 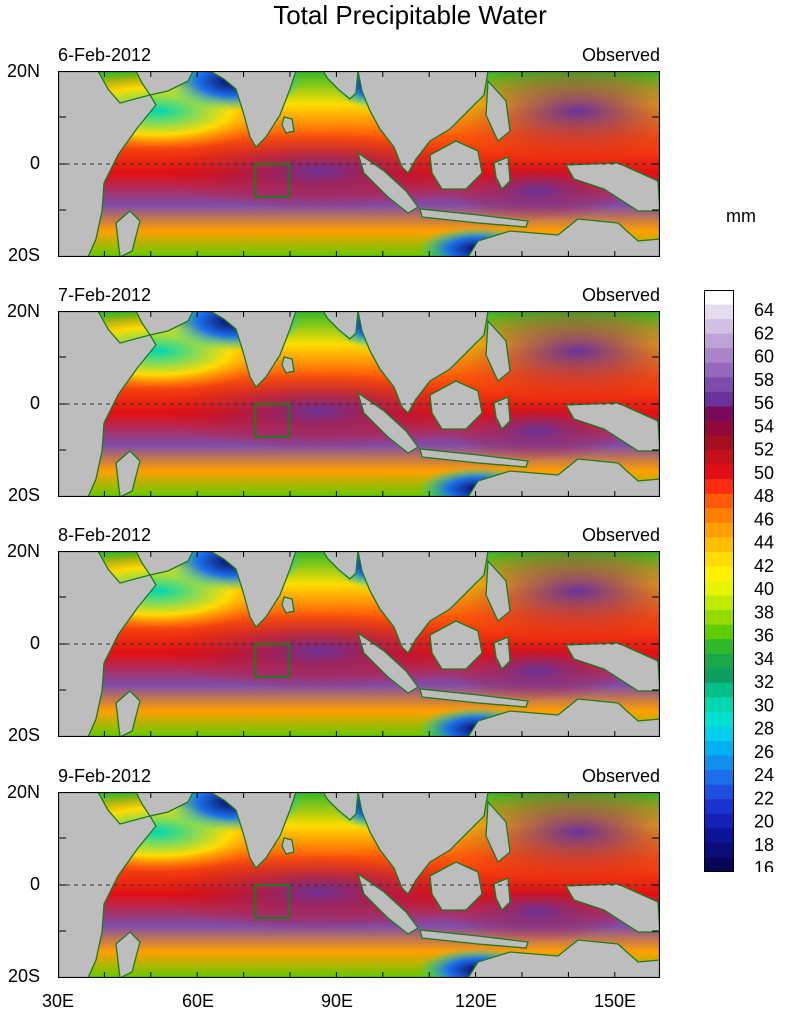 What do you see at coordinates (476, 1001) in the screenshot?
I see `lon-tick-label: 120E` at bounding box center [476, 1001].